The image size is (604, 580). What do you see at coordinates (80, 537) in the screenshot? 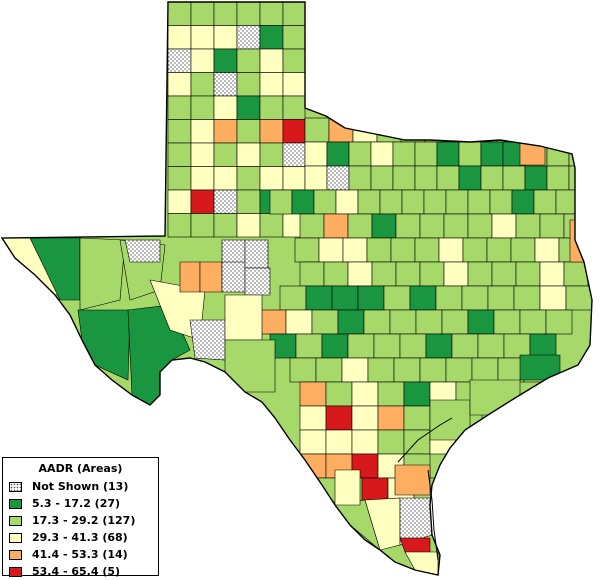
I see `legend-item: 29.3 - 41.3 (68)` at bounding box center [80, 537].